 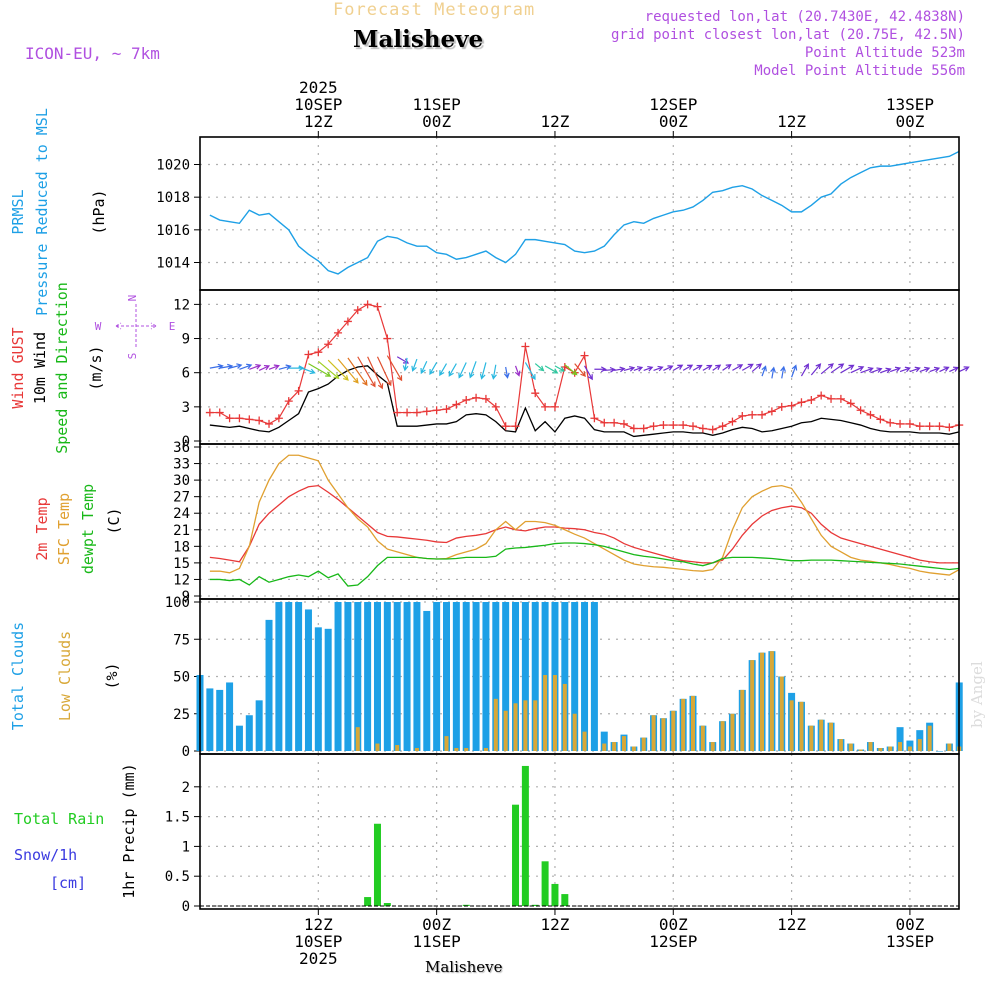 I want to click on top-time-label: 11SEP, so click(x=437, y=104).